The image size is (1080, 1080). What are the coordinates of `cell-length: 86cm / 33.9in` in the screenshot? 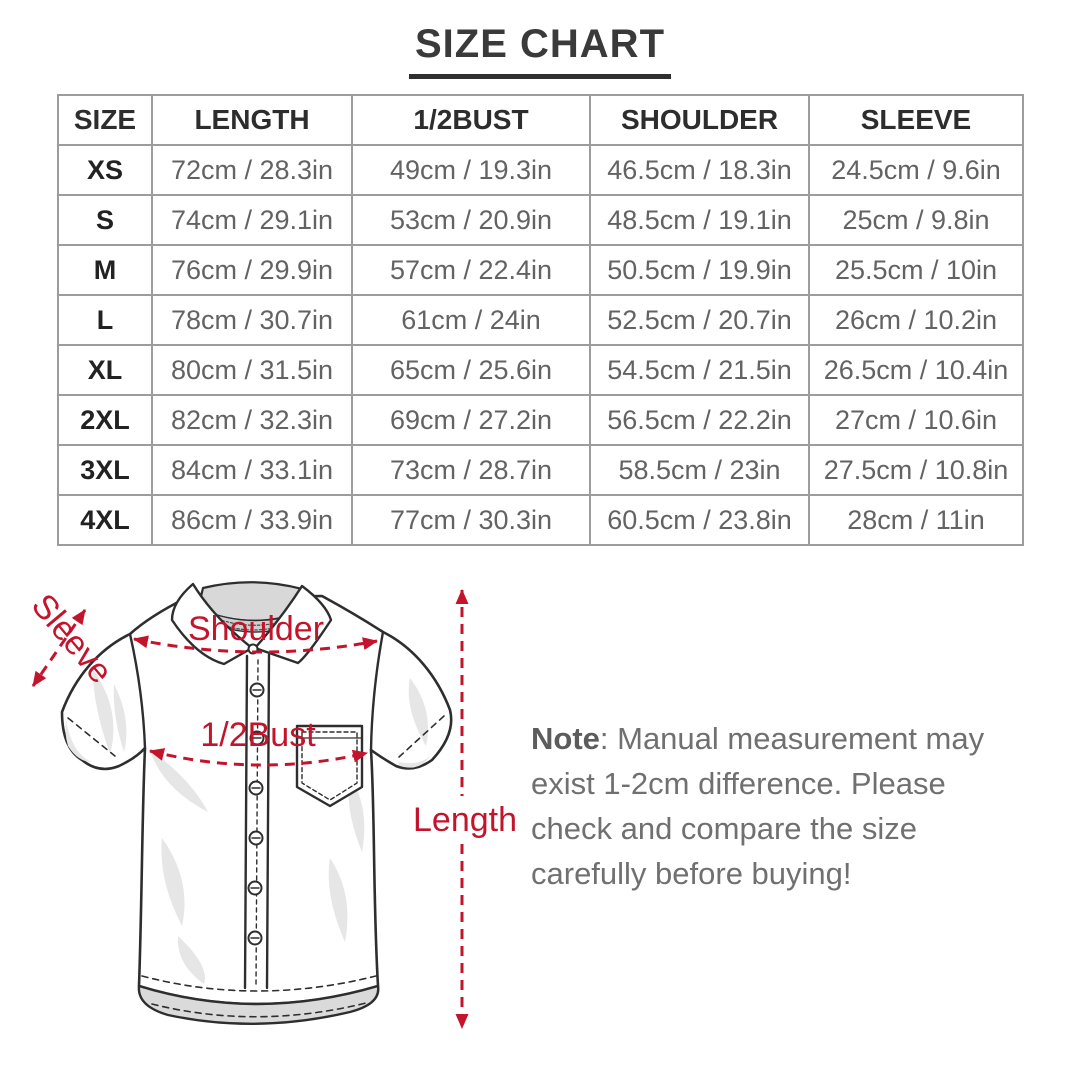 It's located at (252, 520).